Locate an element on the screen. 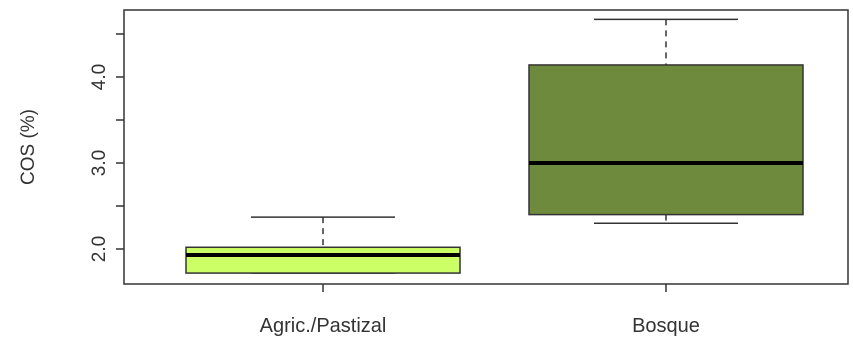 The width and height of the screenshot is (853, 345). x-category-label: Agric./Pastizal is located at coordinates (323, 326).